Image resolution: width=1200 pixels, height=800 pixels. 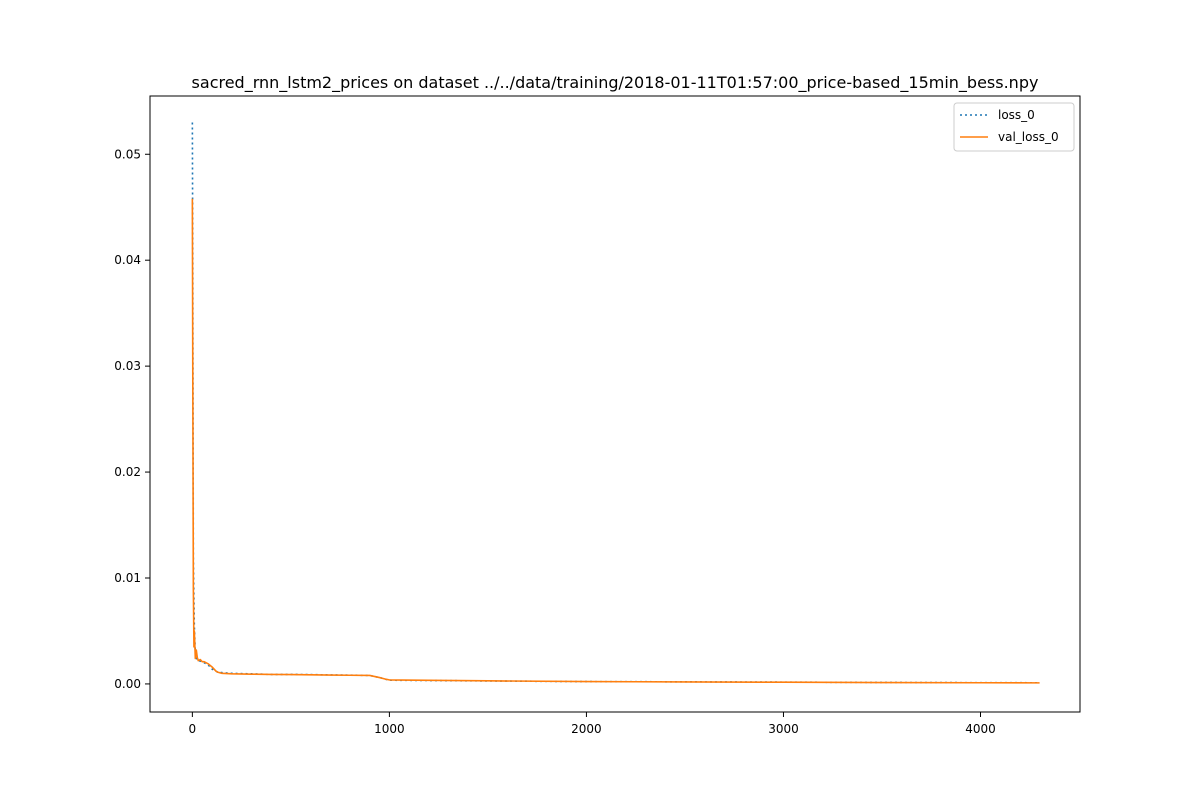 I want to click on legend-label-val-loss-0: val_loss_0, so click(x=1028, y=137).